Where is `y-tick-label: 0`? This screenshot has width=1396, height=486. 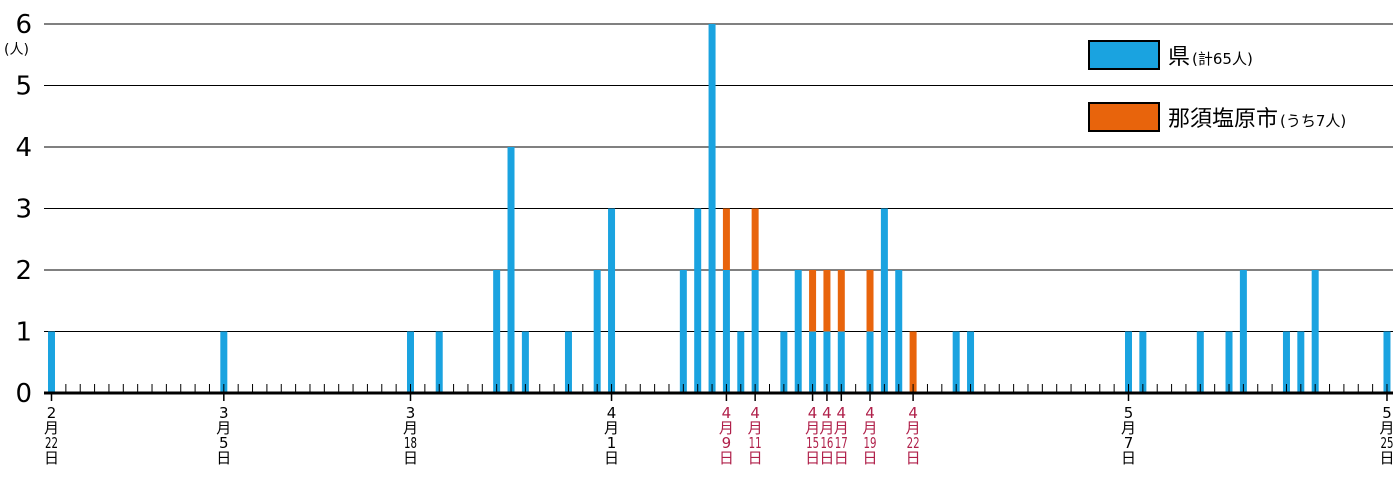
y-tick-label: 0 is located at coordinates (23, 394).